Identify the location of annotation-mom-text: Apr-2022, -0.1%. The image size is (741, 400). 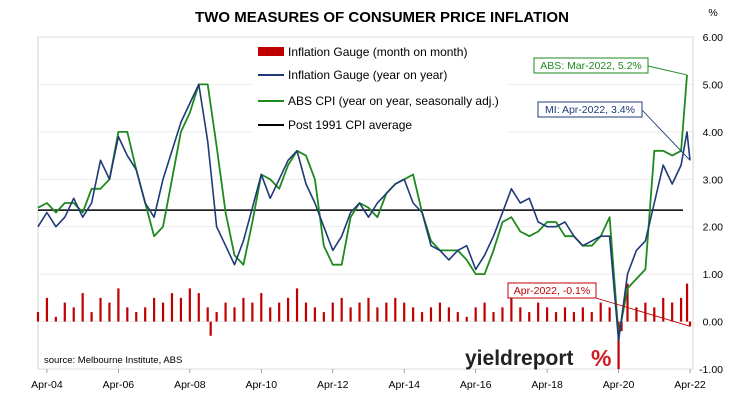
(552, 291).